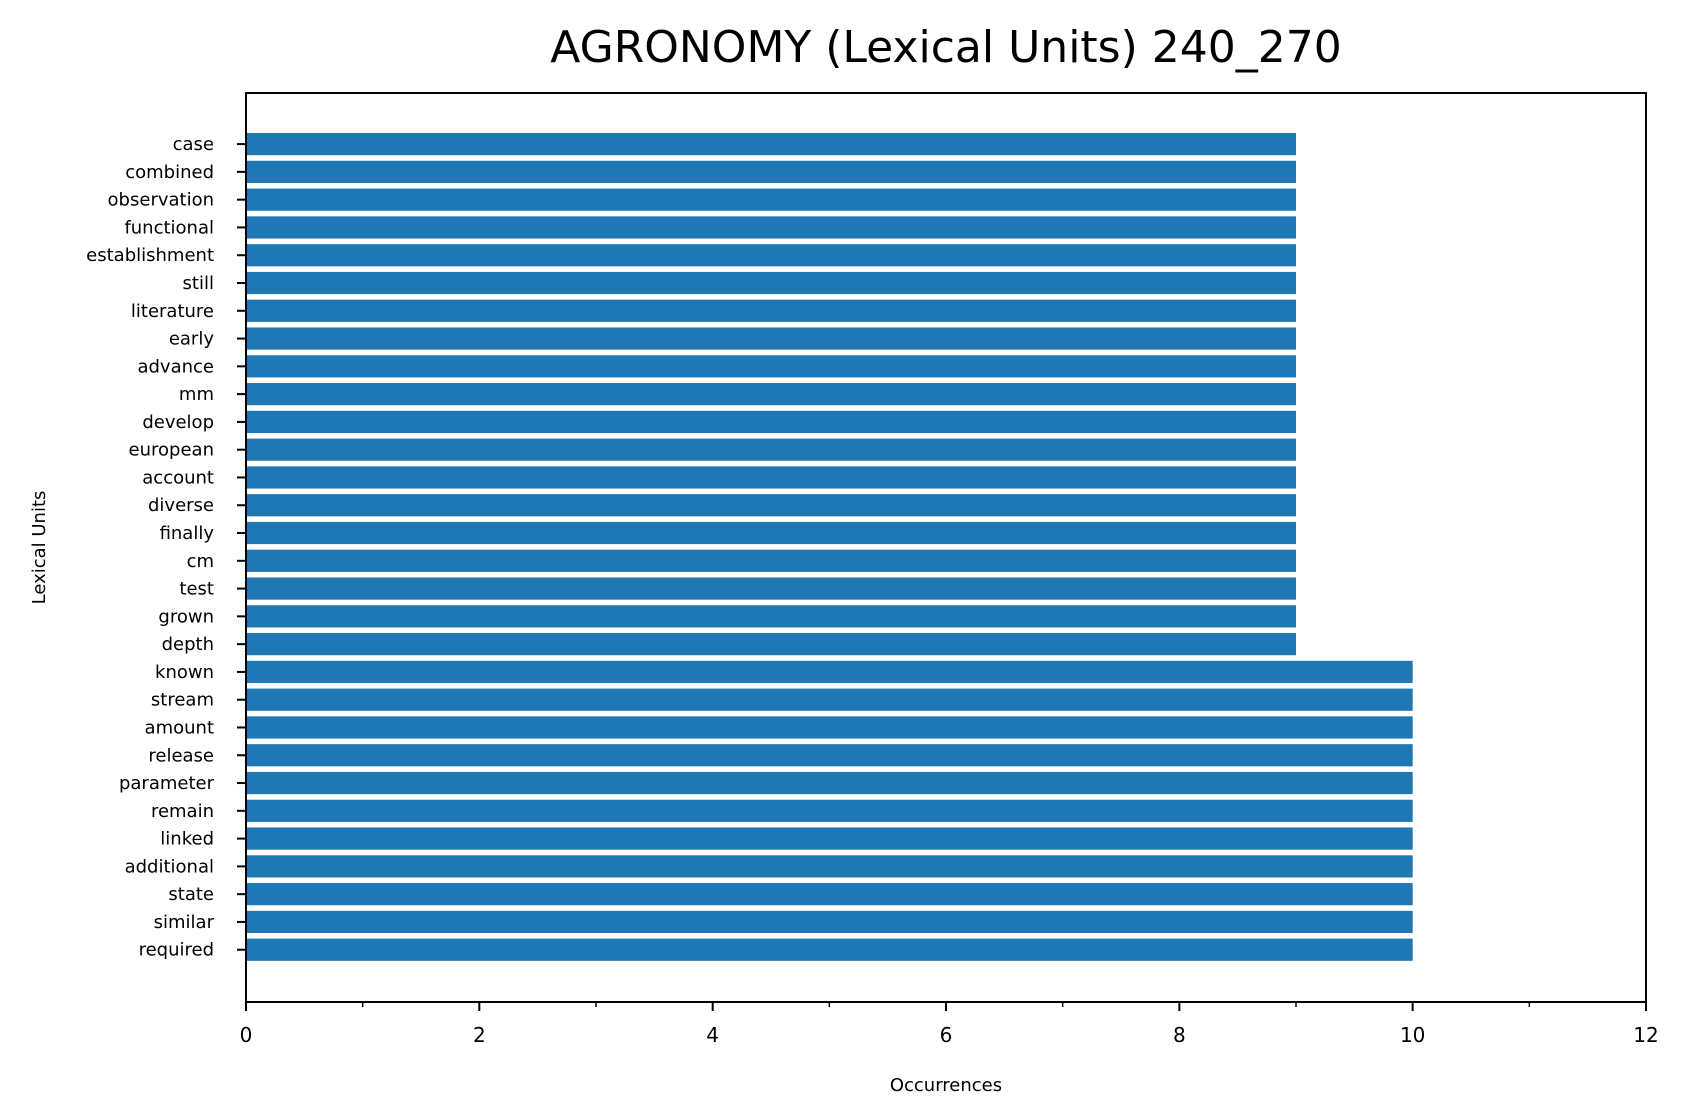 This screenshot has width=1684, height=1118. Describe the element at coordinates (1412, 1035) in the screenshot. I see `x-tick-label-10: 10` at that location.